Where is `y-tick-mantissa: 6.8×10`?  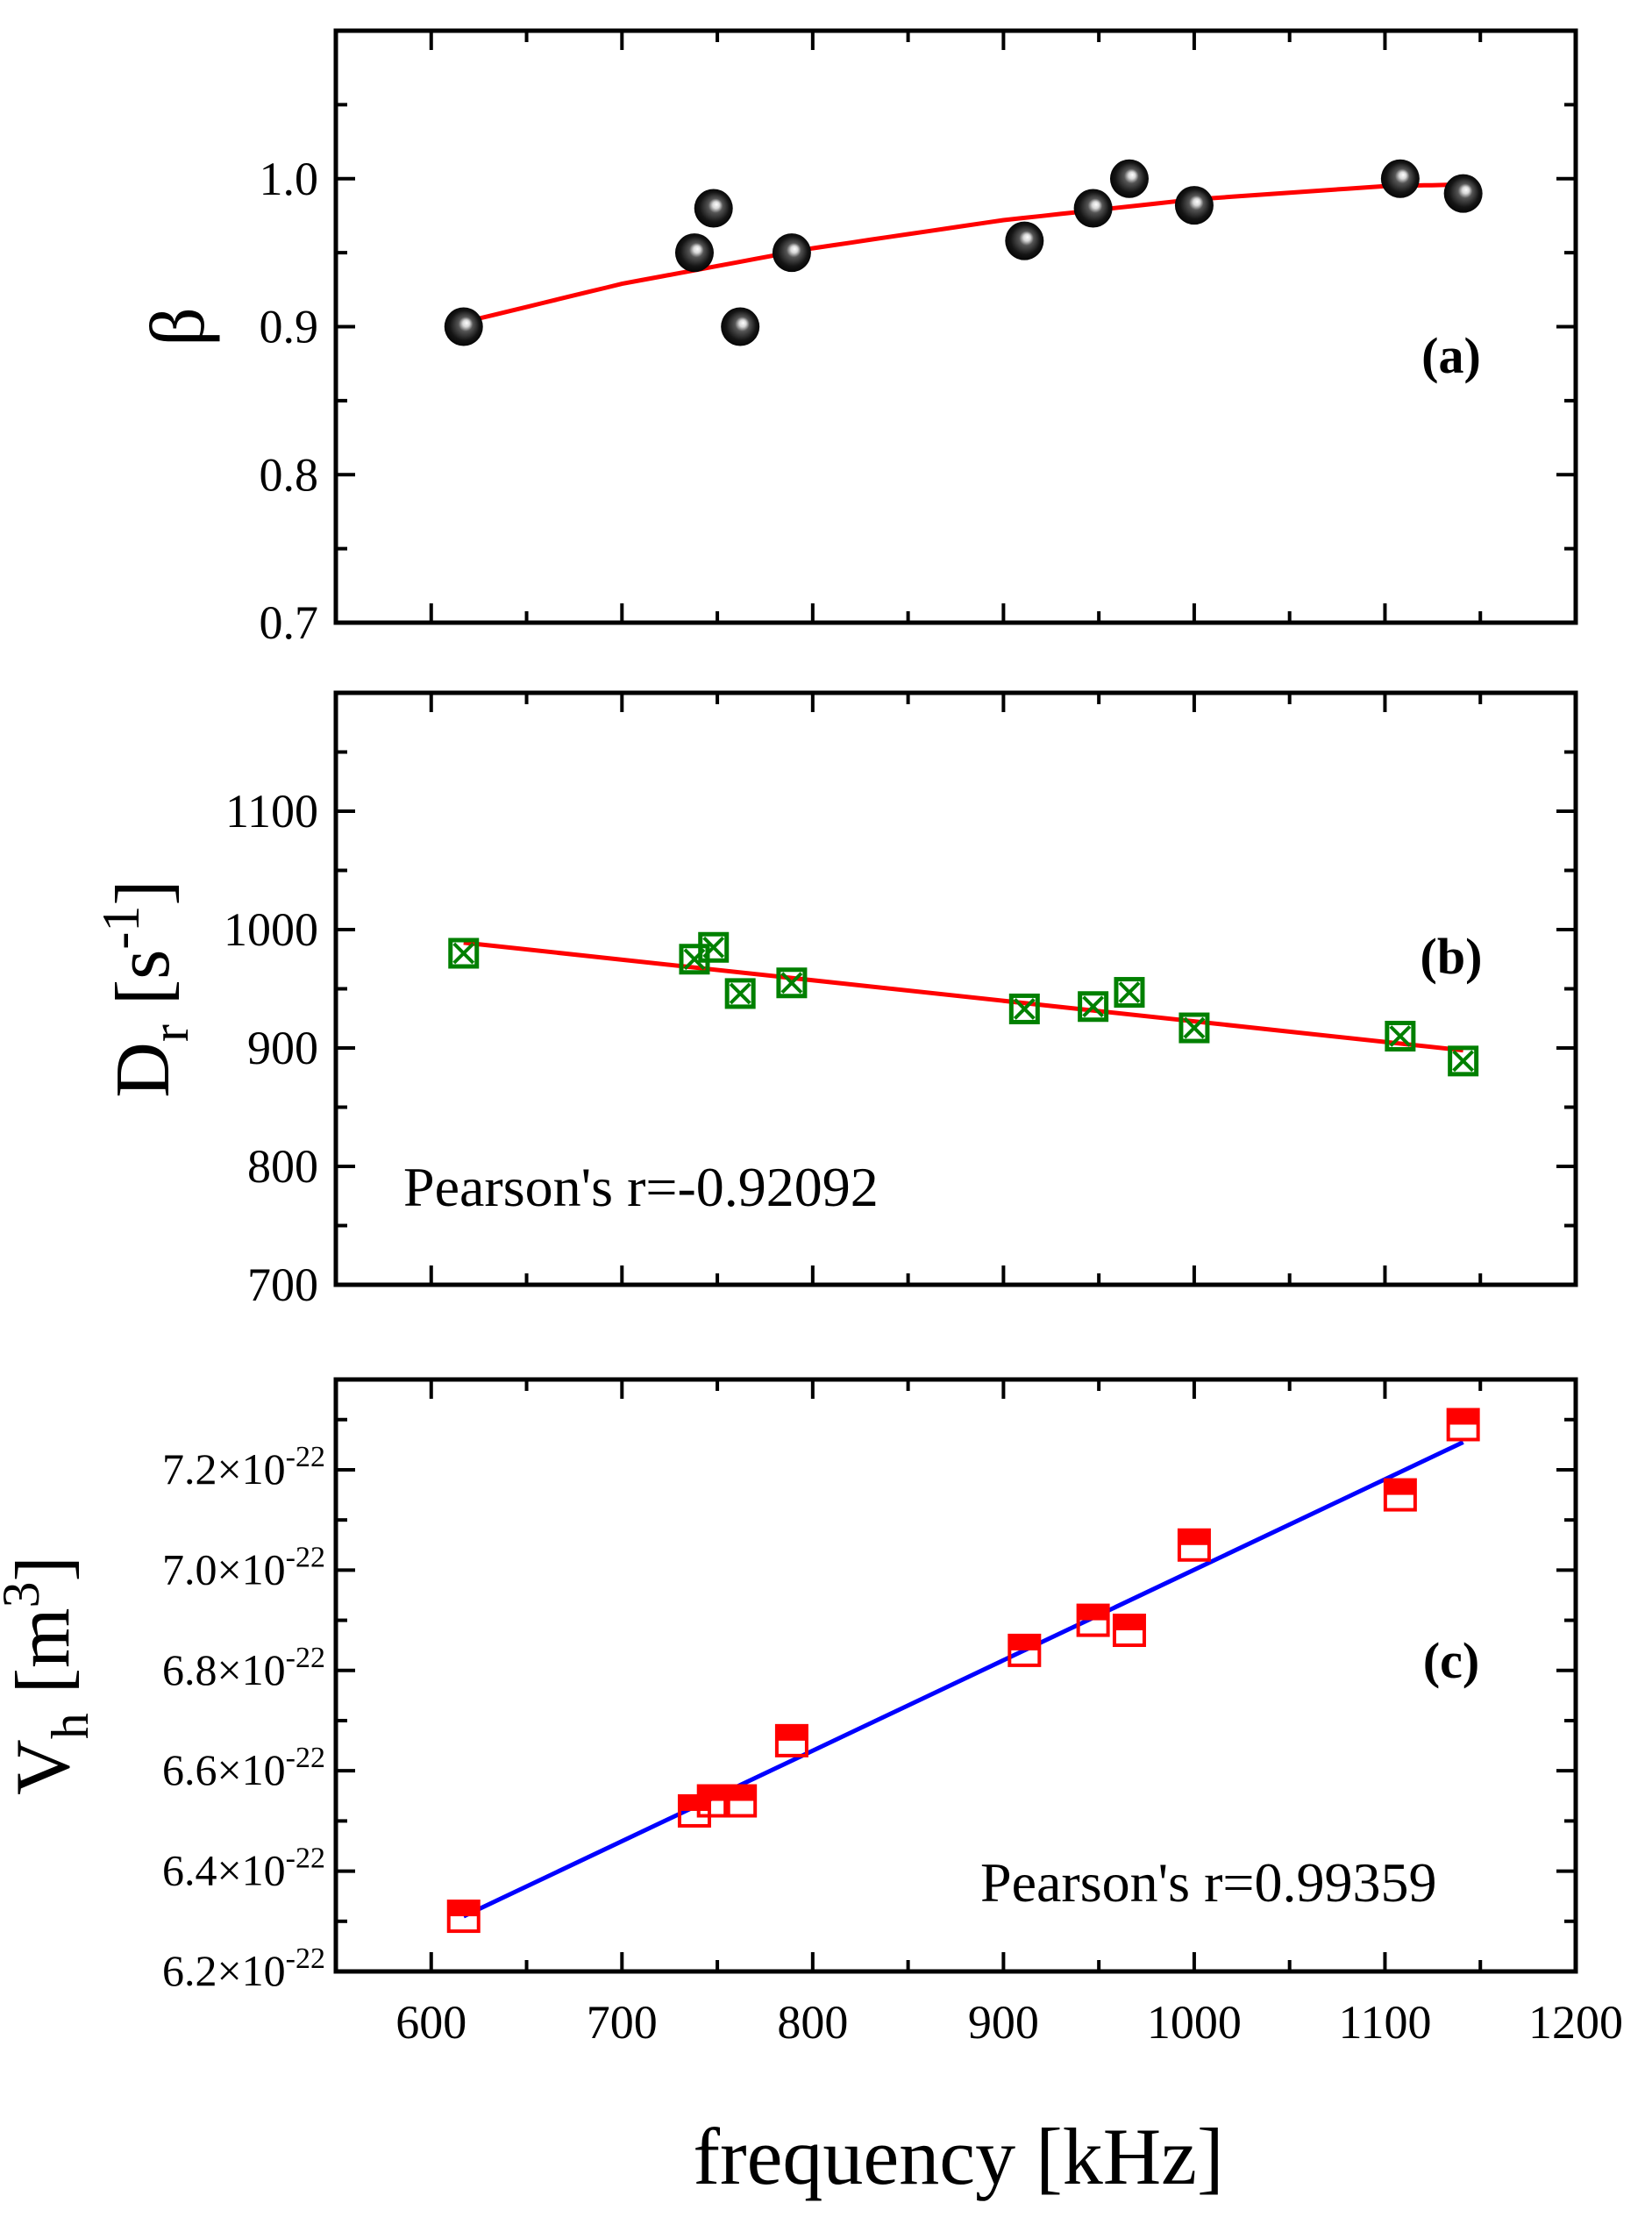
y-tick-mantissa: 6.8×10 is located at coordinates (224, 1669).